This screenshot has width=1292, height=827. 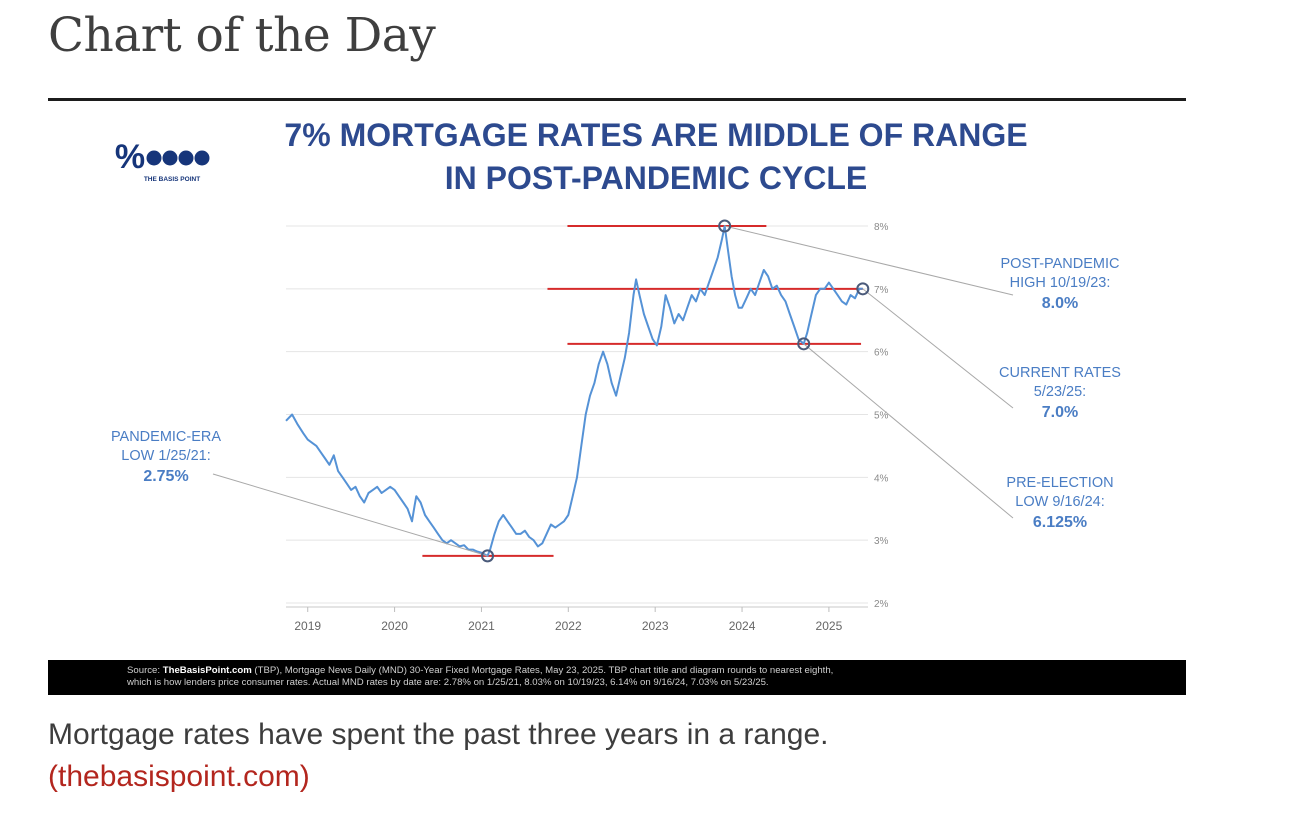 What do you see at coordinates (881, 416) in the screenshot?
I see `y-tick-label: 5%` at bounding box center [881, 416].